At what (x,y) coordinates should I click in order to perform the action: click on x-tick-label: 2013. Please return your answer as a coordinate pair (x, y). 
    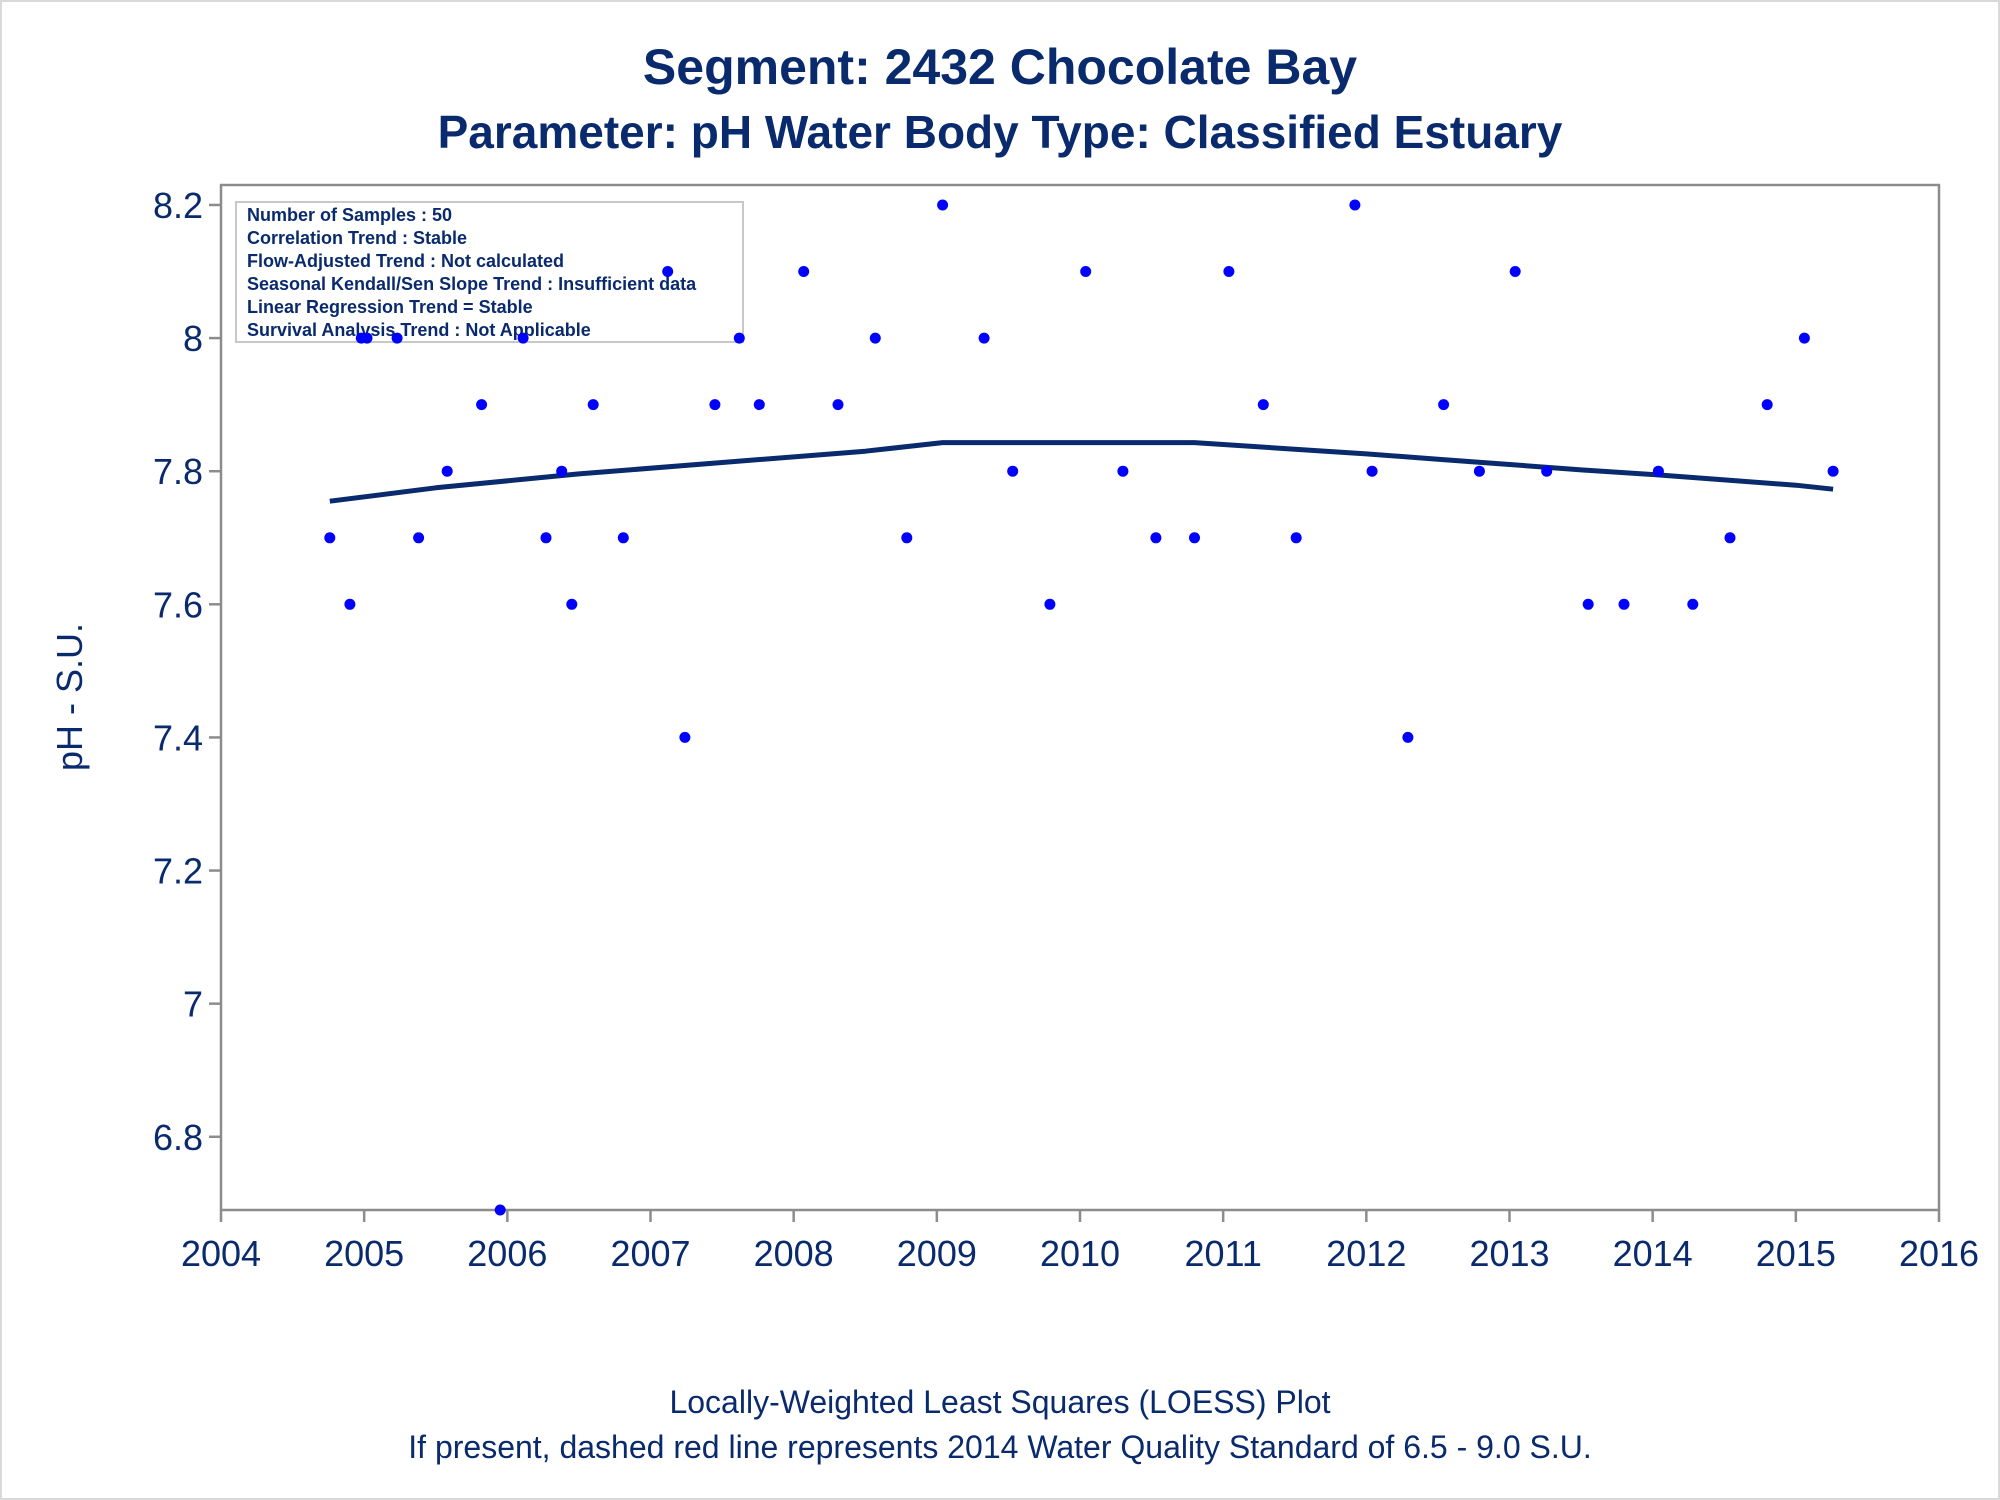
    Looking at the image, I should click on (1509, 1253).